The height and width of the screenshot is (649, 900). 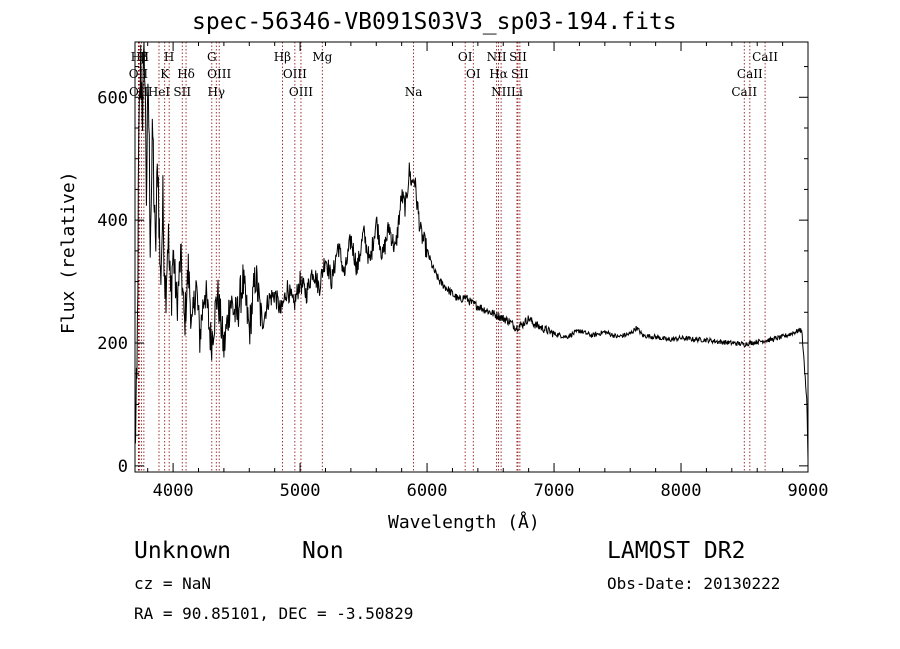 What do you see at coordinates (808, 491) in the screenshot?
I see `x-tick-label: 9000` at bounding box center [808, 491].